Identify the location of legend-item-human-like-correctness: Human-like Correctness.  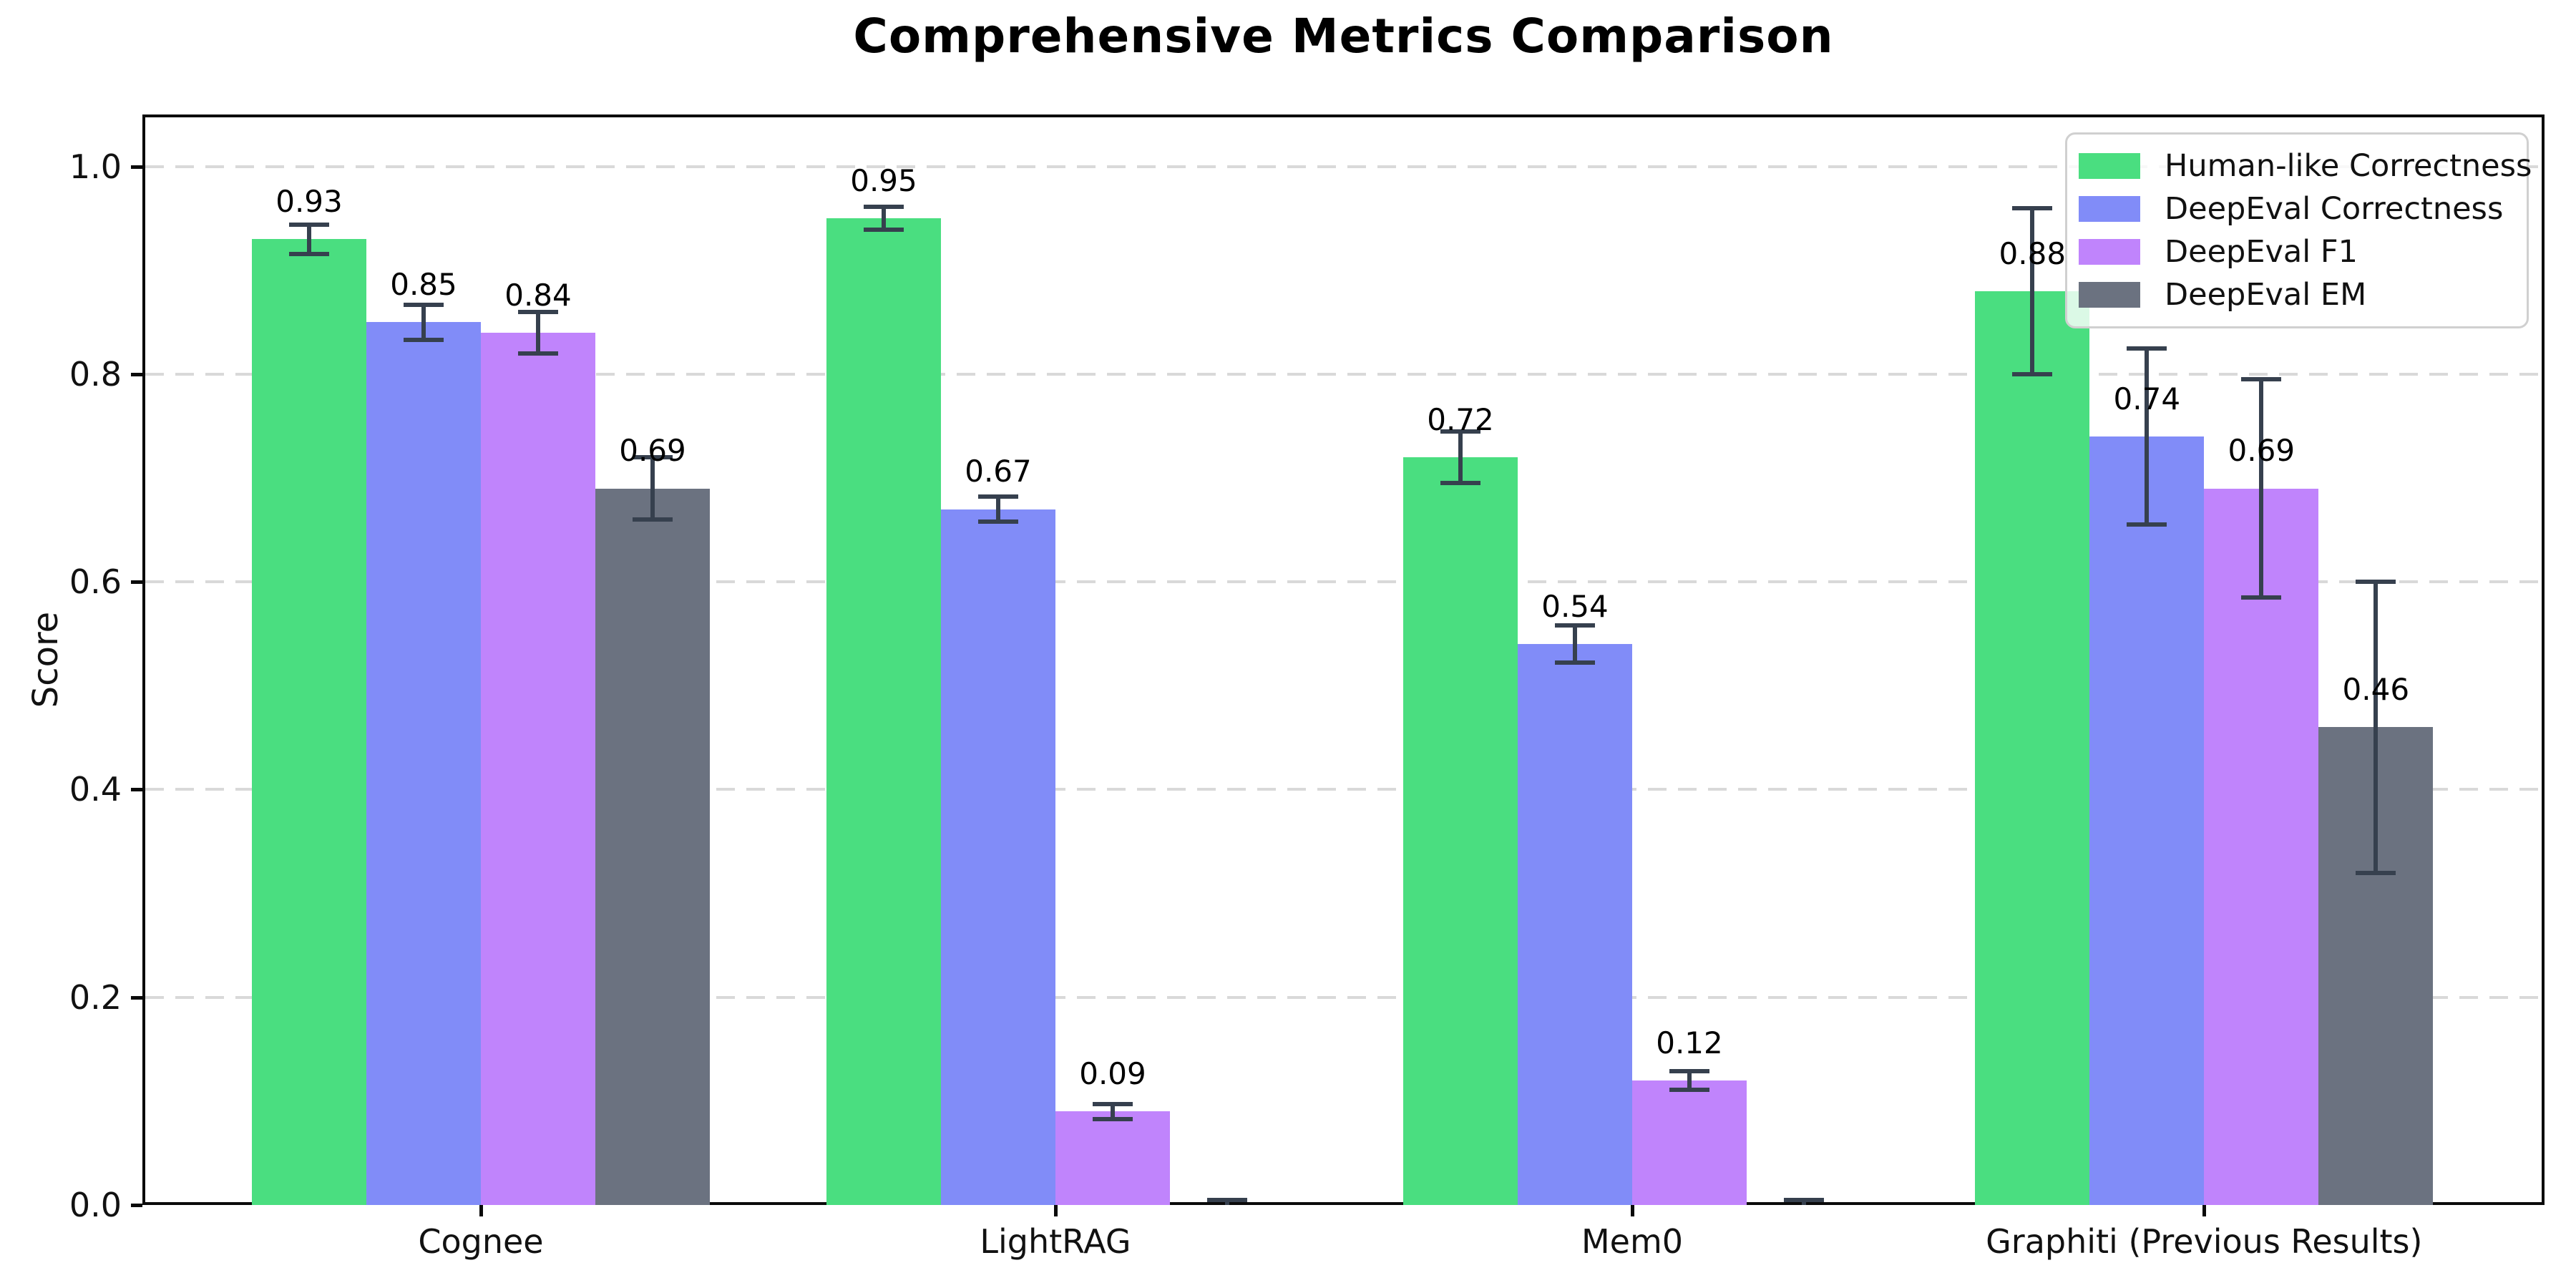
(2299, 166).